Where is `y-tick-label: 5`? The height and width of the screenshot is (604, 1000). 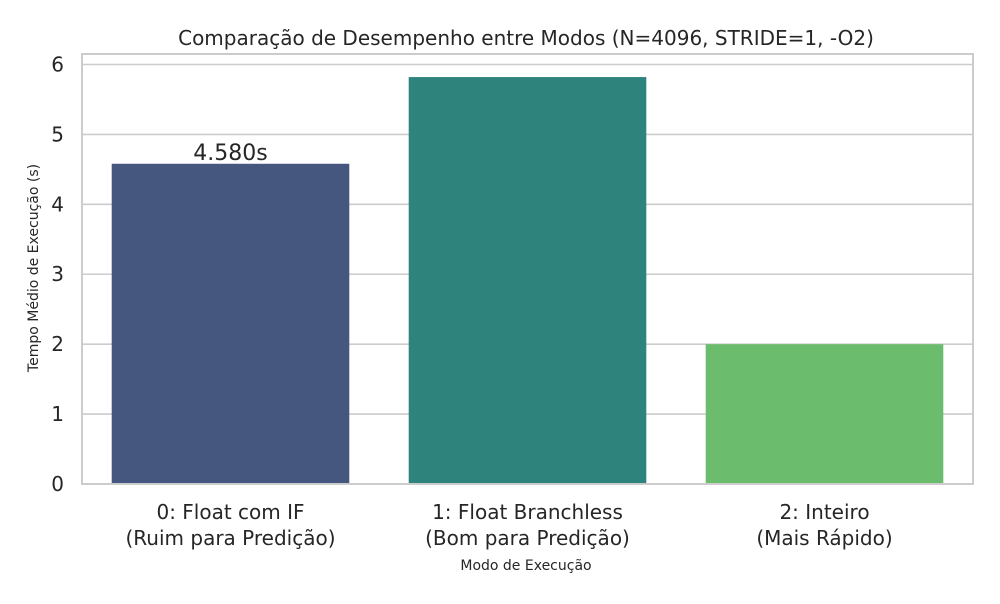
y-tick-label: 5 is located at coordinates (57, 134).